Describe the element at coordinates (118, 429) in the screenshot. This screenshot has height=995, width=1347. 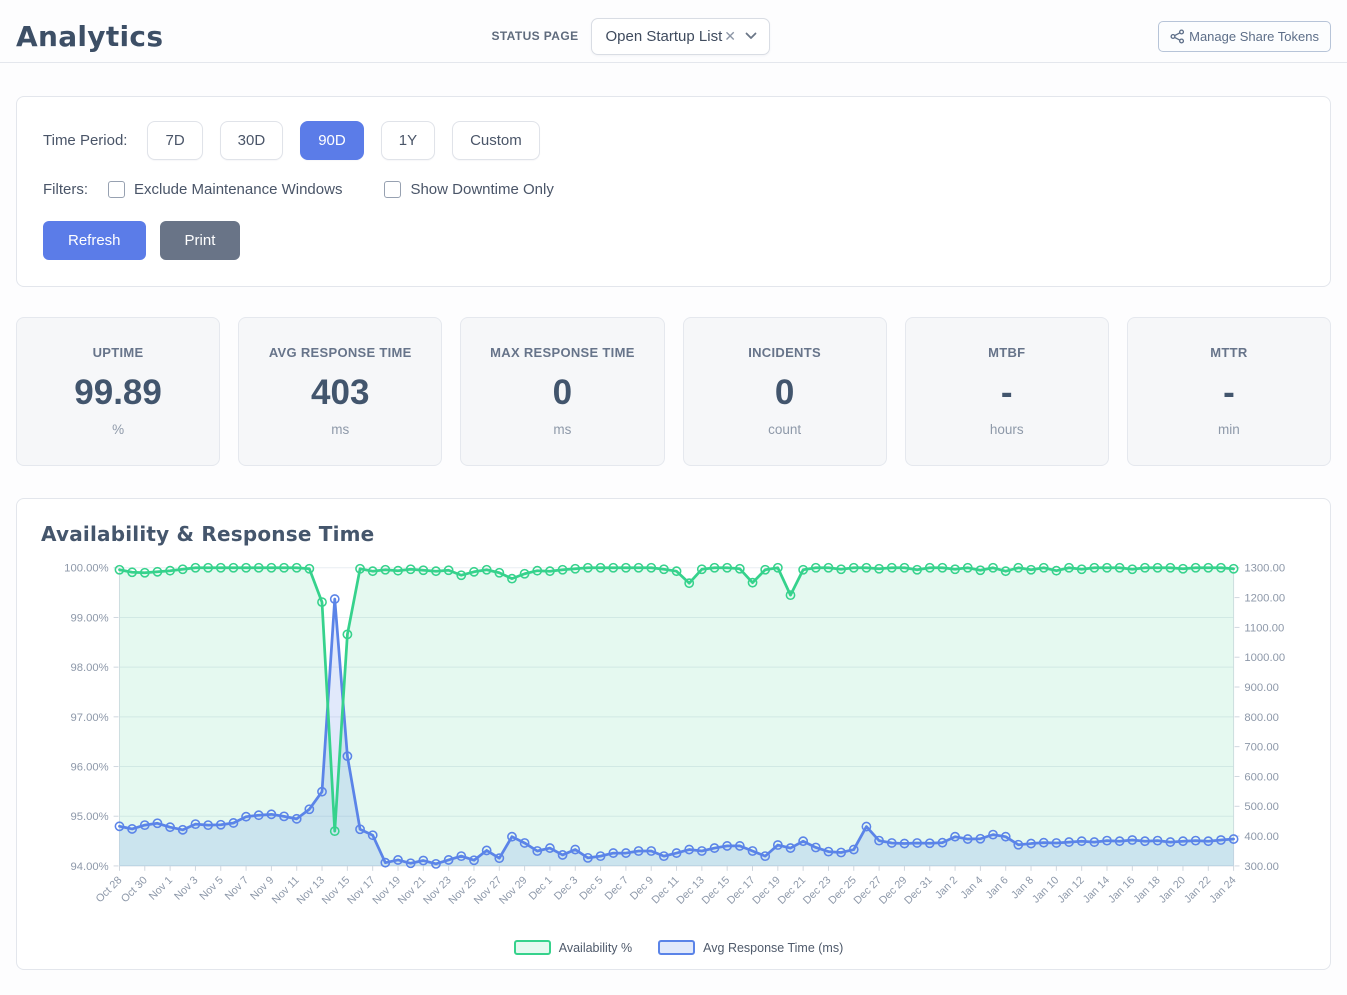
I see `stat-unit: %` at that location.